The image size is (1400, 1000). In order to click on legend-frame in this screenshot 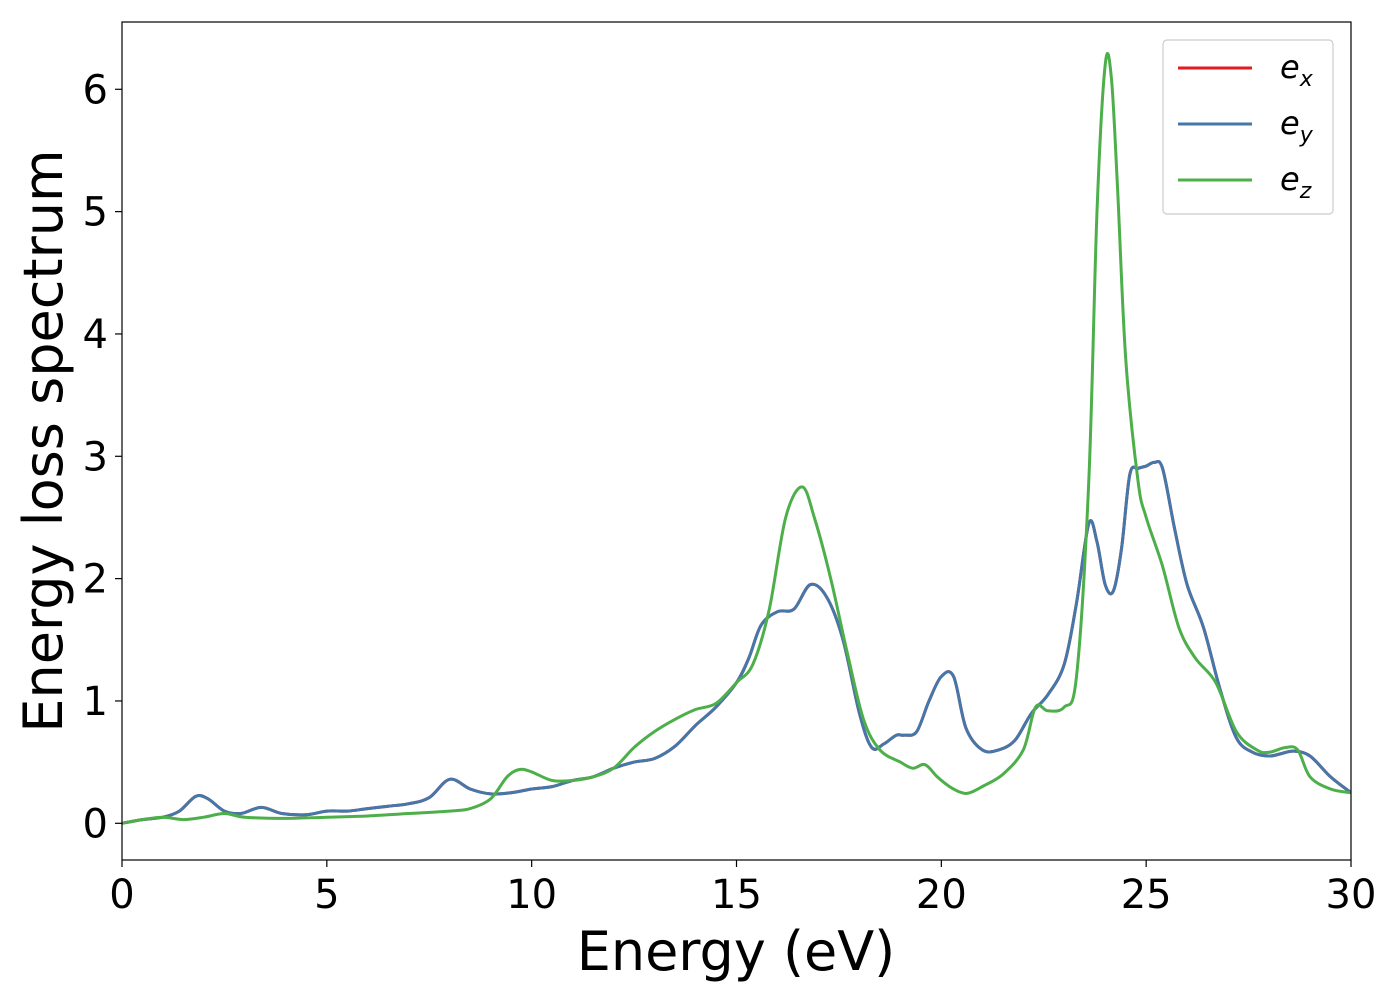, I will do `click(1248, 127)`.